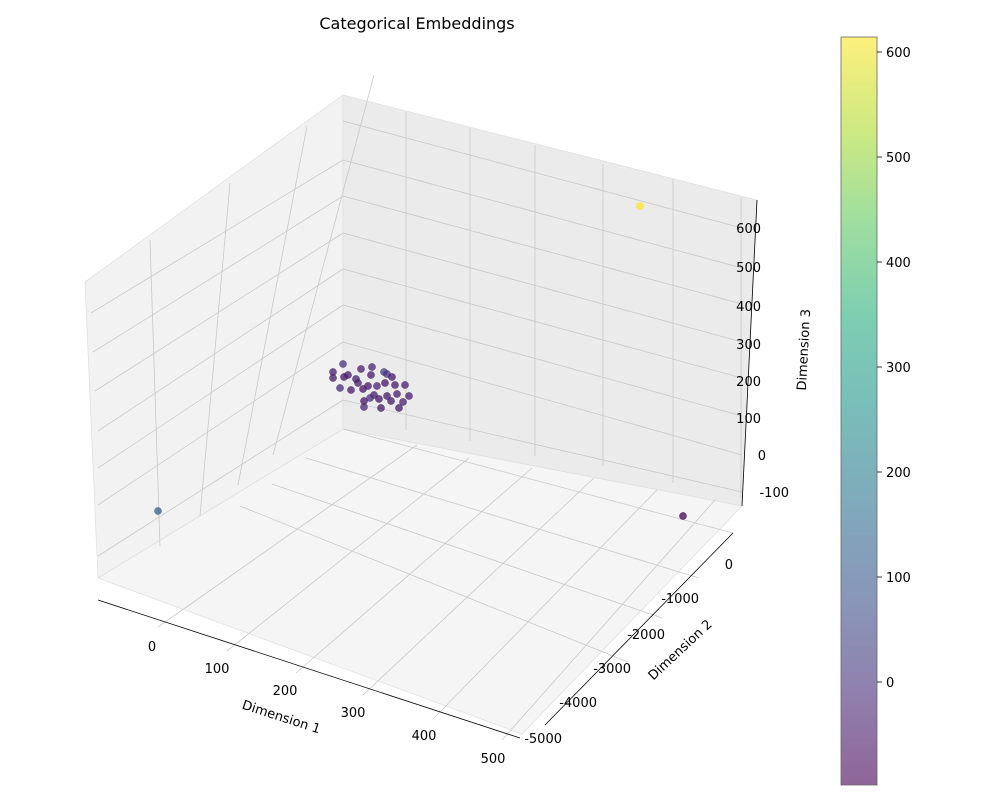 Image resolution: width=1000 pixels, height=804 pixels. Describe the element at coordinates (281, 717) in the screenshot. I see `x-axis-label: Dimension 1` at that location.